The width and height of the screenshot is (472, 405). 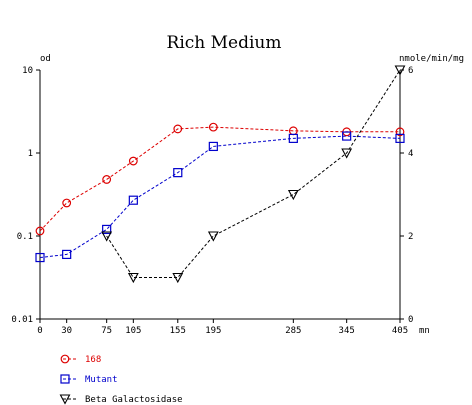 What do you see at coordinates (347, 331) in the screenshot?
I see `x-tick-label: 345` at bounding box center [347, 331].